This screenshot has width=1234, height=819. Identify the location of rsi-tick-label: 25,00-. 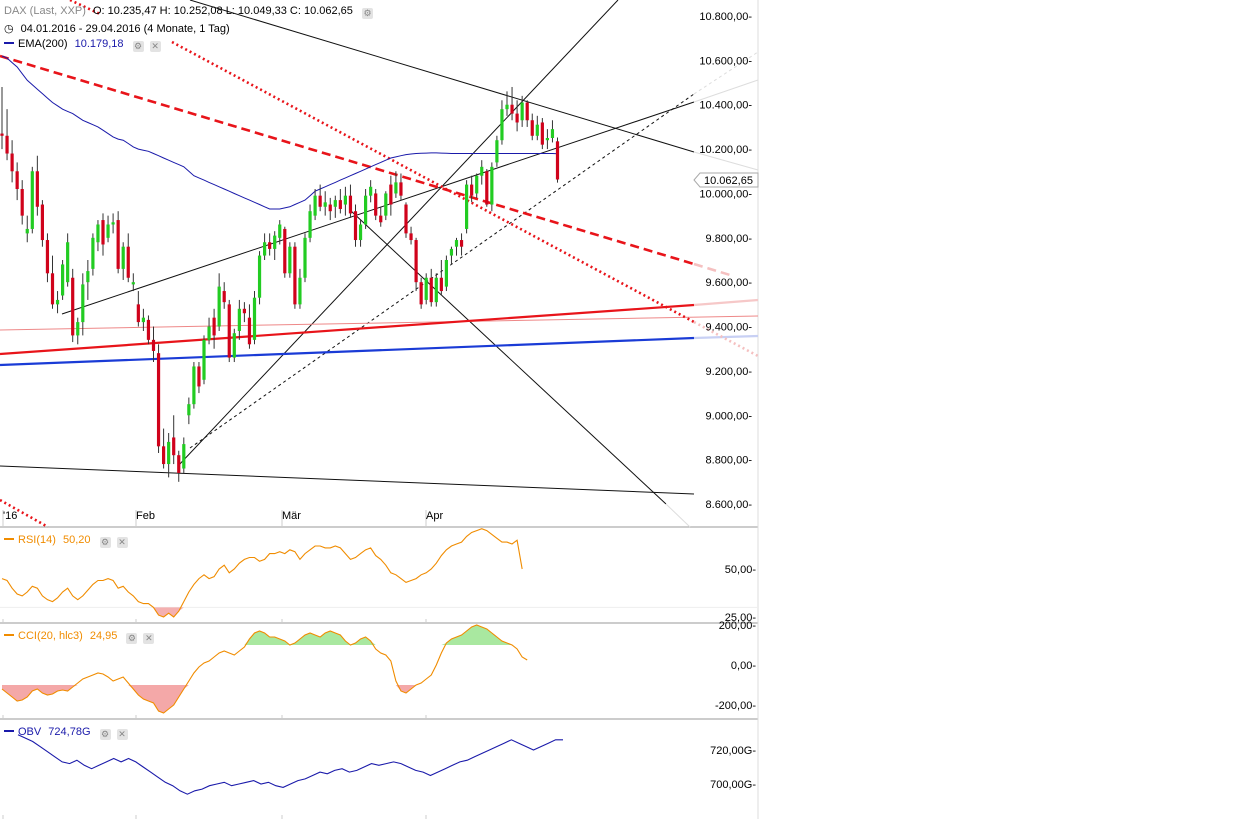
(741, 618).